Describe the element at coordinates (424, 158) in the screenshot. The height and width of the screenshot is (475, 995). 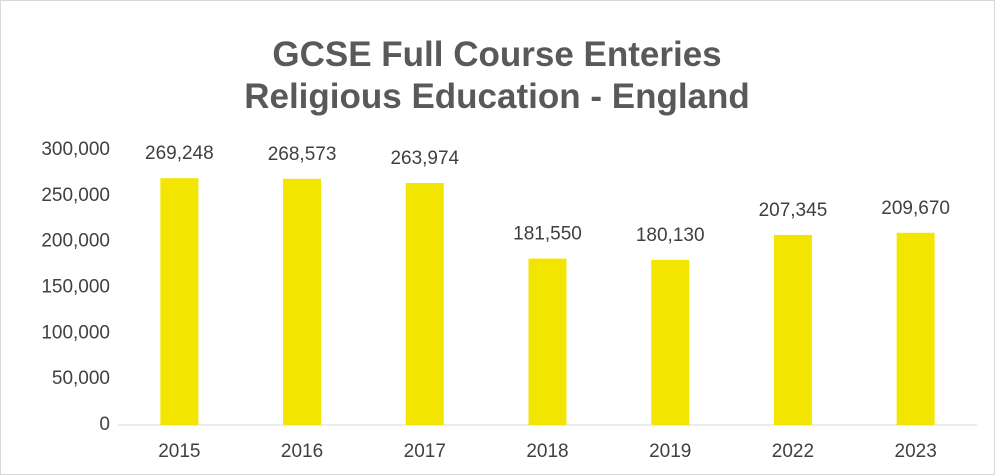
I see `data-label: 263,974` at that location.